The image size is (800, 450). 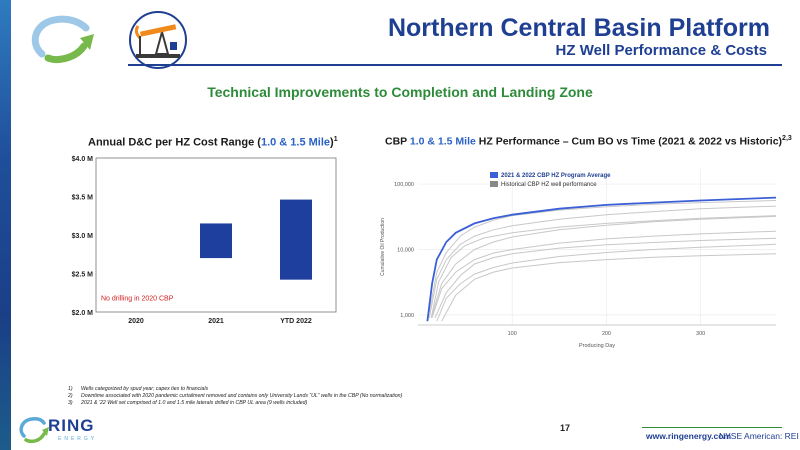 I want to click on legend-label-historic: Historical CBP HZ well performance, so click(x=549, y=185).